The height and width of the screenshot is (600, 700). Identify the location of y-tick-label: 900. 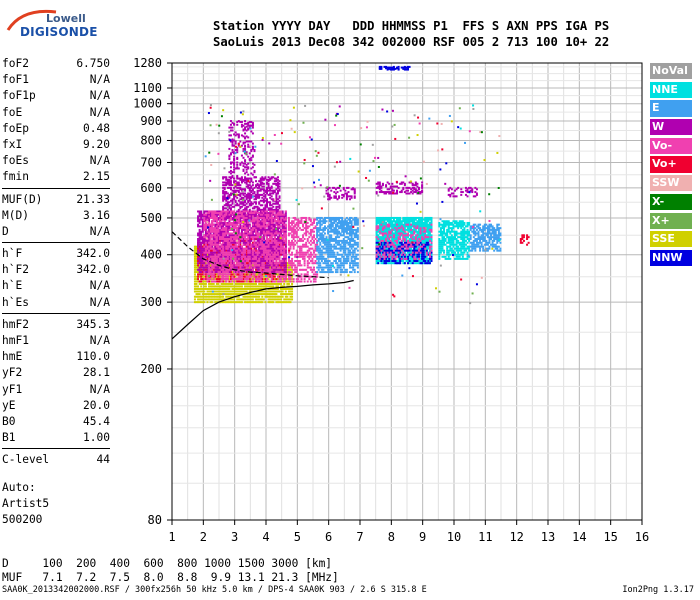
(151, 121).